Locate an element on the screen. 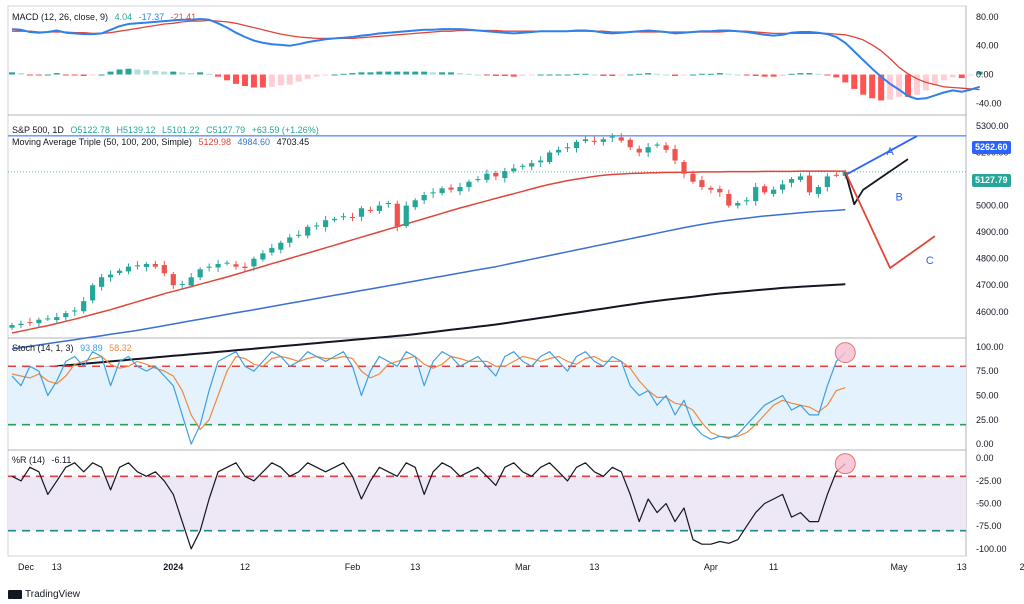 Image resolution: width=1024 pixels, height=604 pixels. tradingview-logo-icon is located at coordinates (15, 594).